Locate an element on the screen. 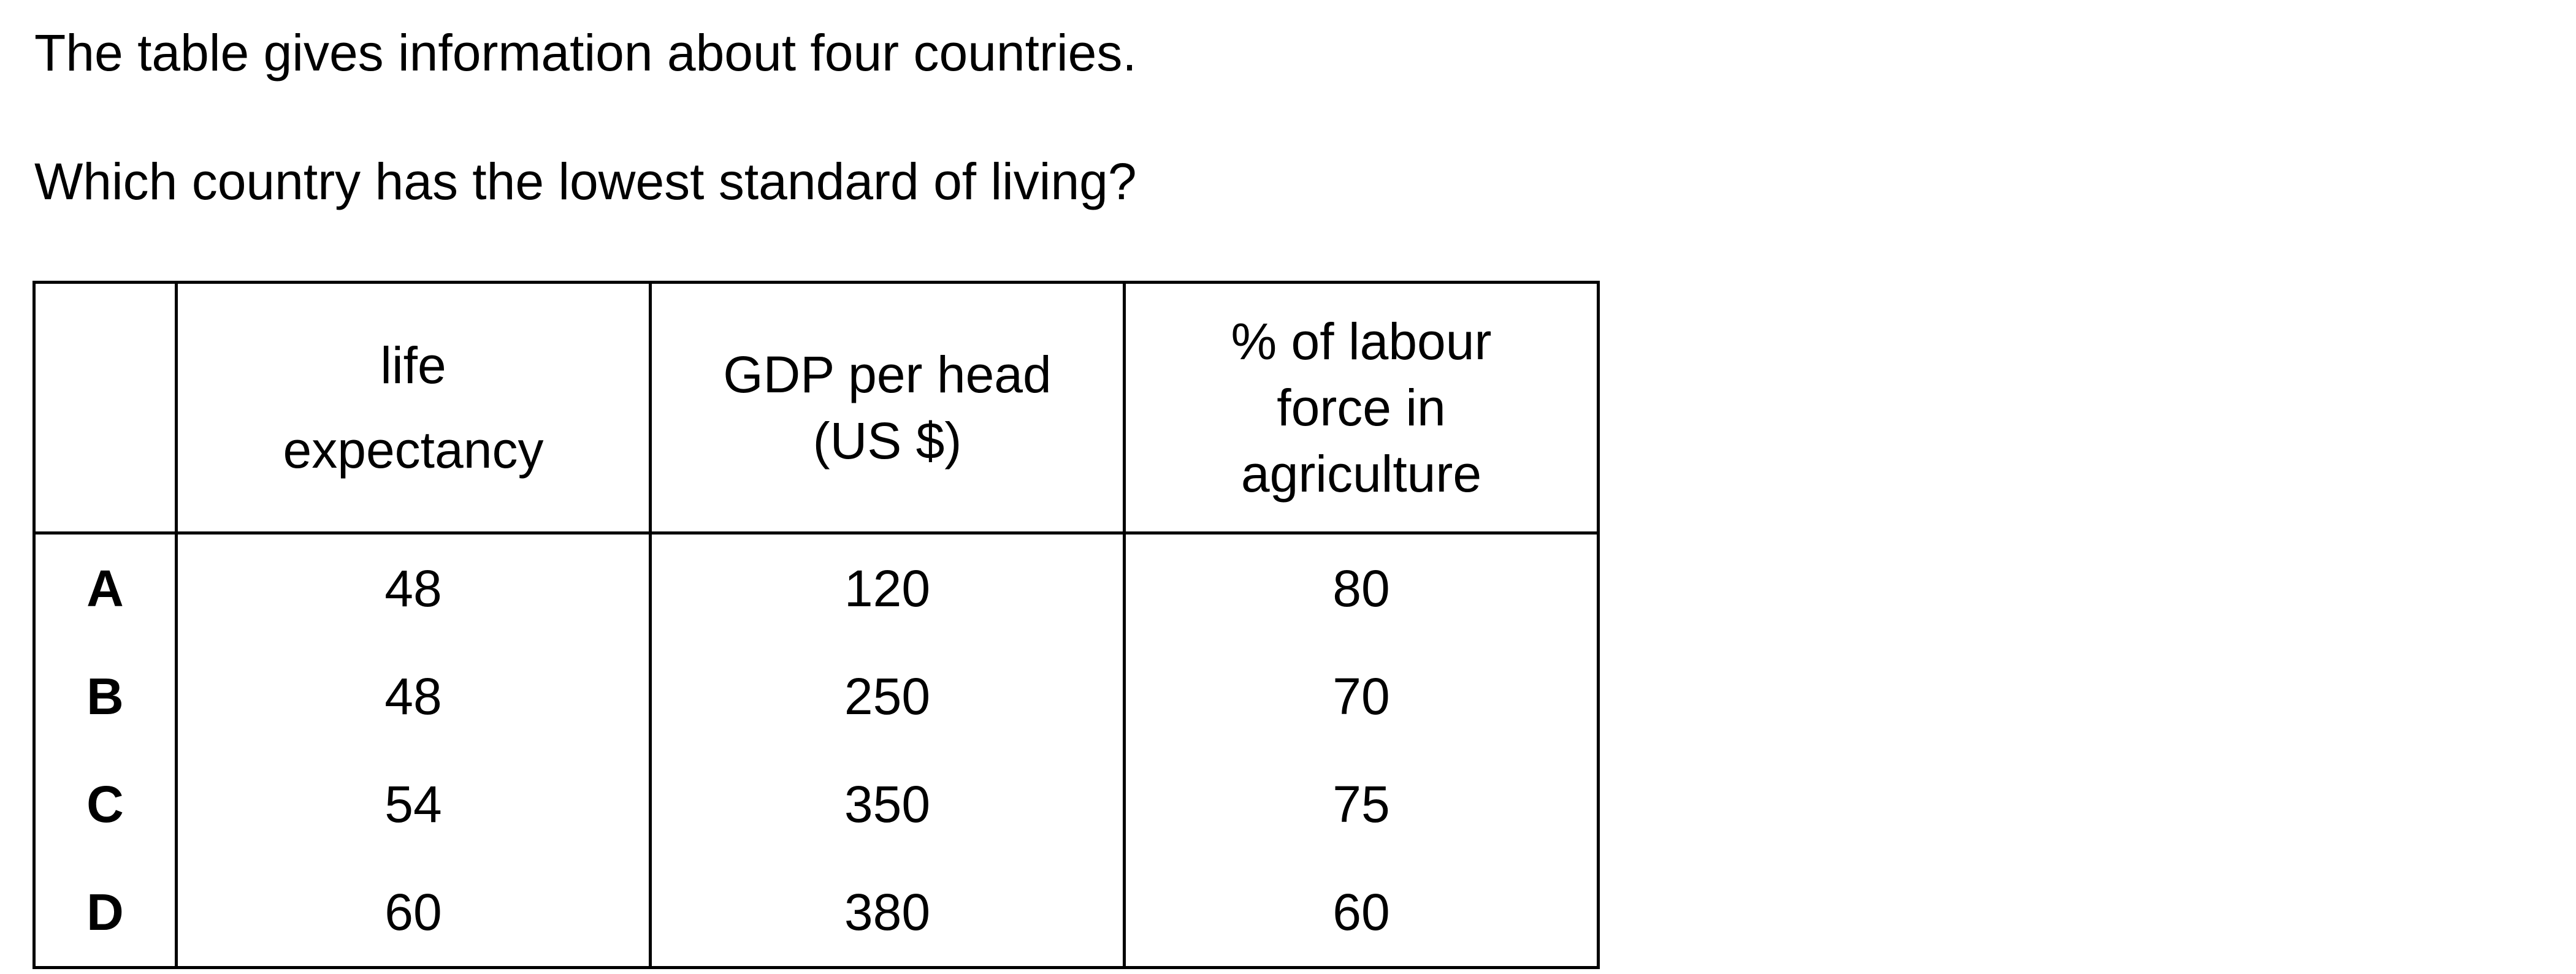  gdp-per-head-cell: 350 is located at coordinates (887, 804).